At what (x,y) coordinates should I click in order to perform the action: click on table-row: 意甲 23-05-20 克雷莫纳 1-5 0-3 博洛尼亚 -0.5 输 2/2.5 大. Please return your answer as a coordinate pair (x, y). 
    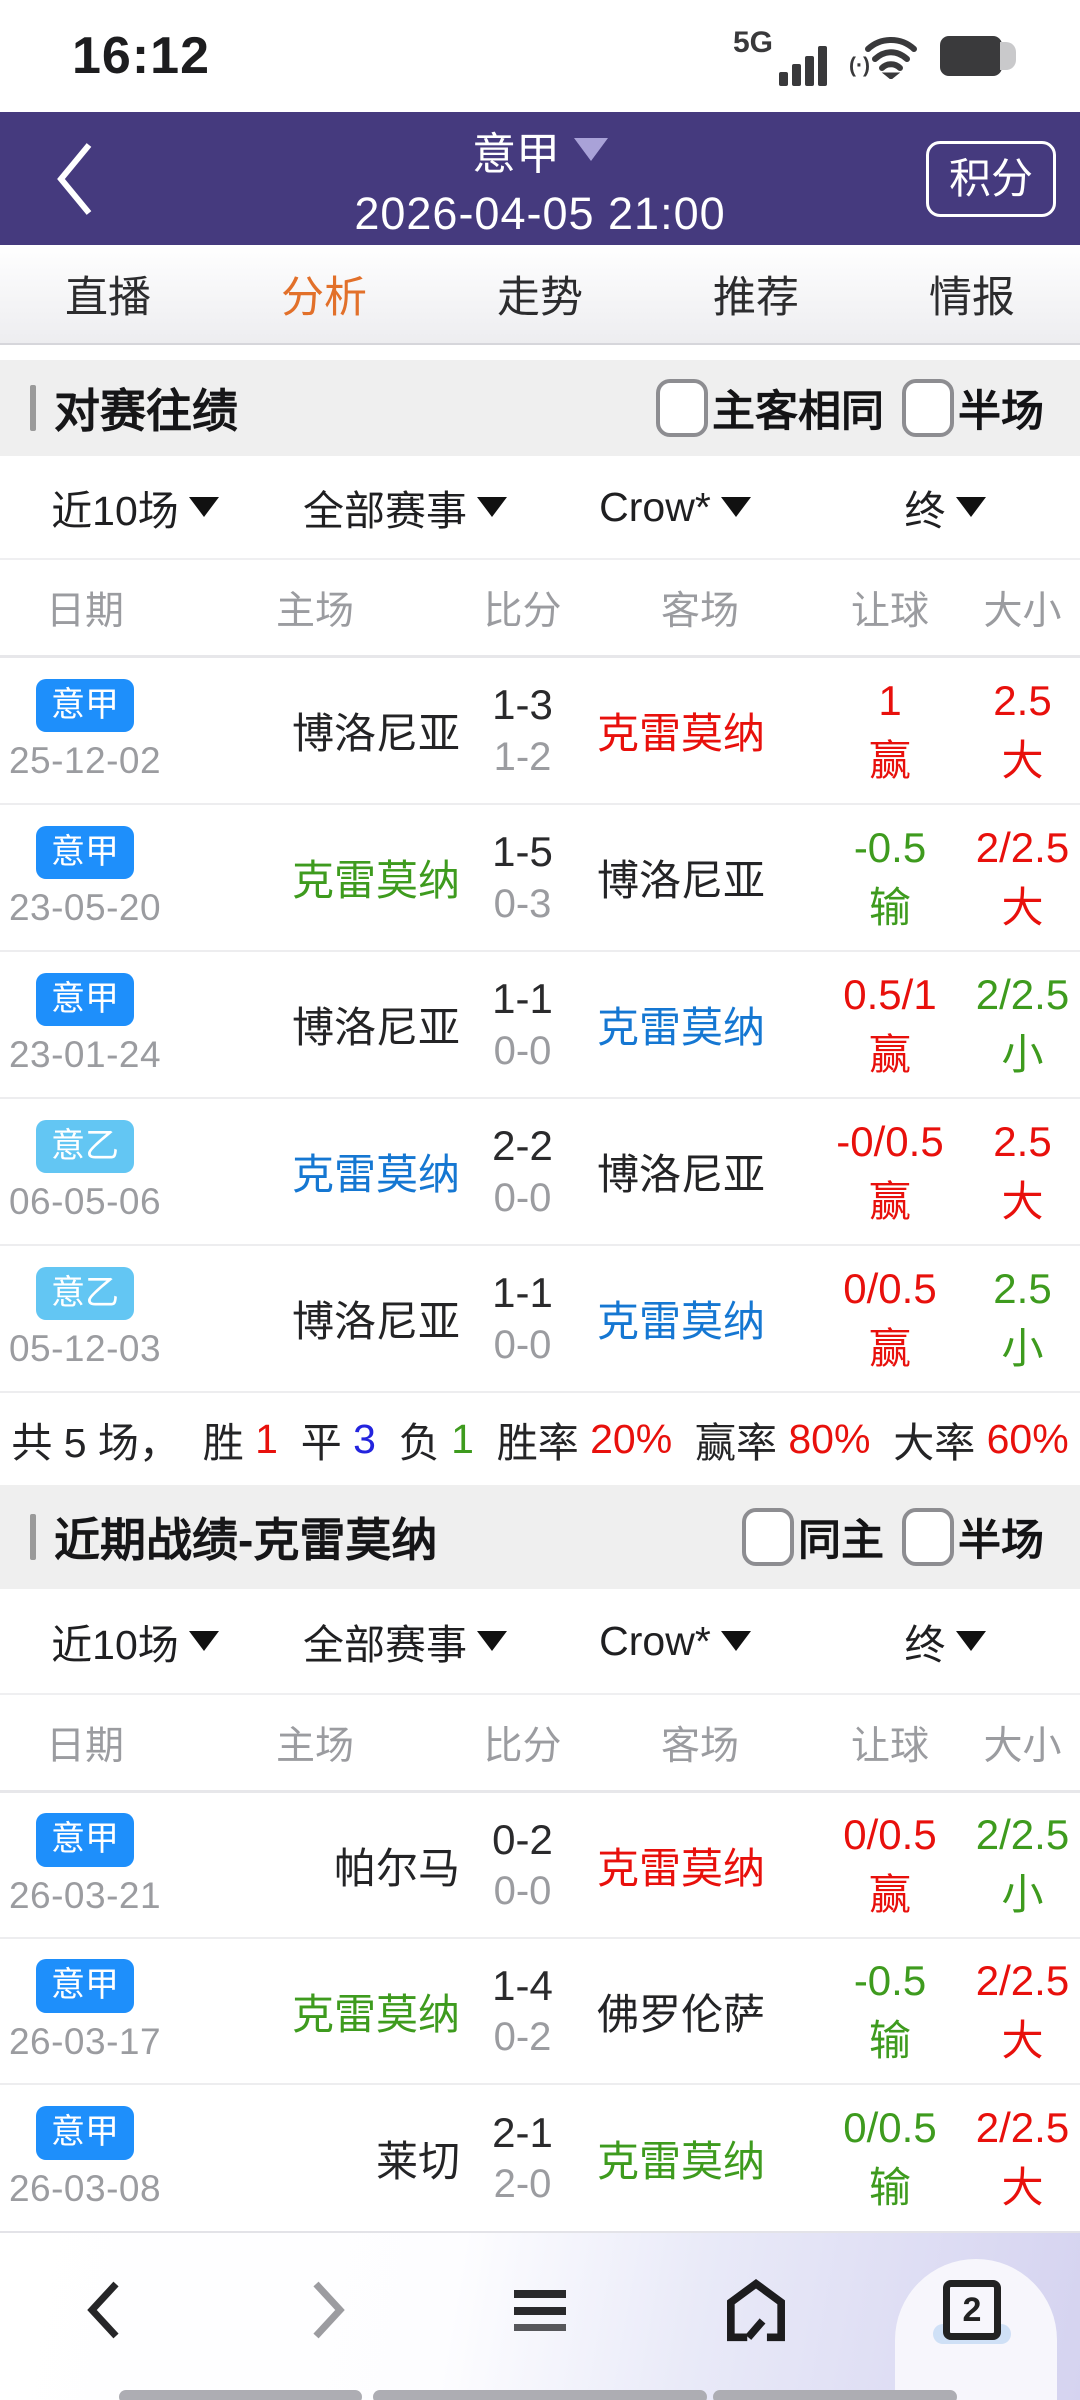
    Looking at the image, I should click on (540, 878).